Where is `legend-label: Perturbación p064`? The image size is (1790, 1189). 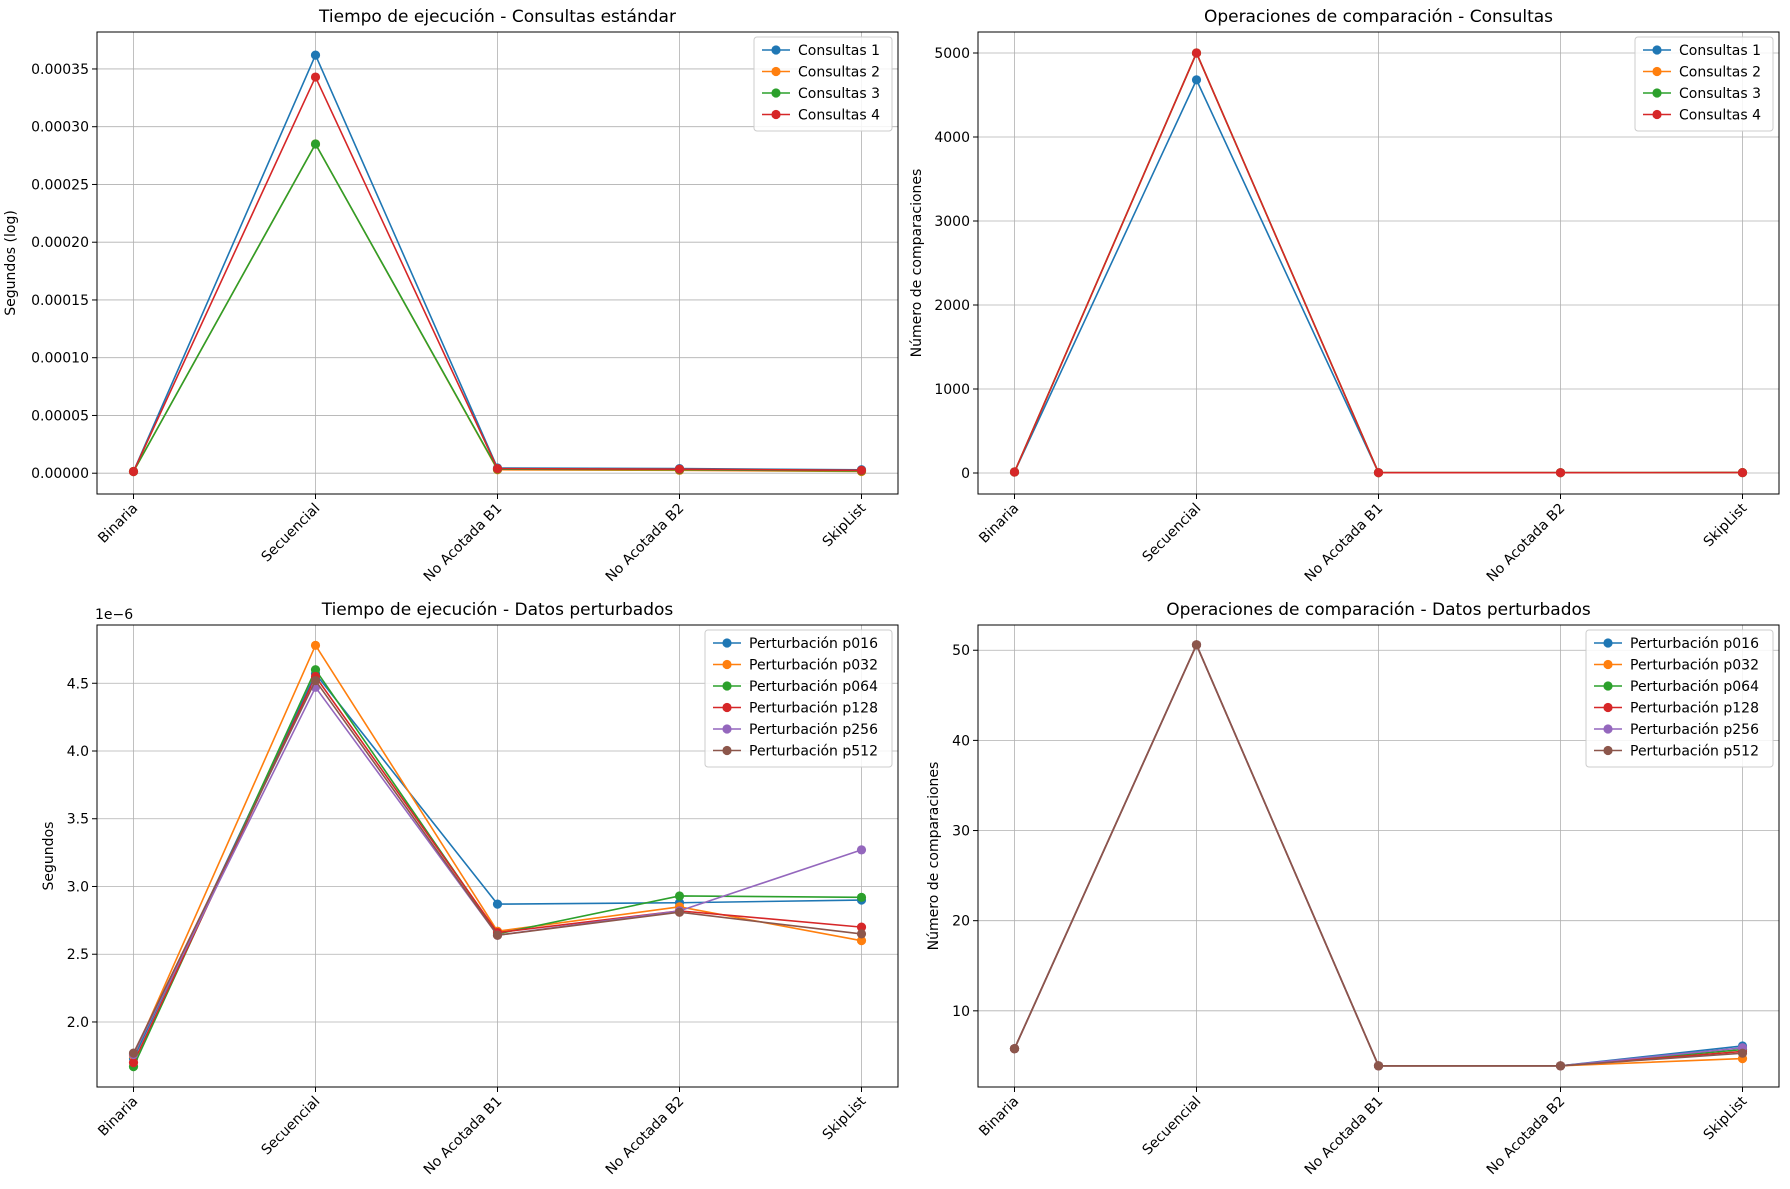
legend-label: Perturbación p064 is located at coordinates (1694, 687).